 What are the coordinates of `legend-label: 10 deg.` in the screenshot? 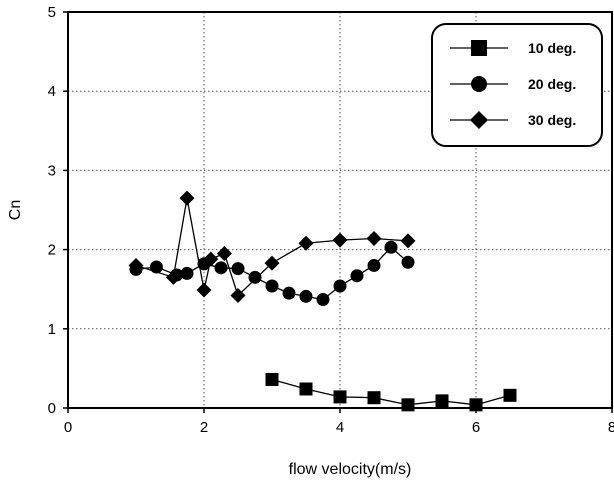 It's located at (552, 48).